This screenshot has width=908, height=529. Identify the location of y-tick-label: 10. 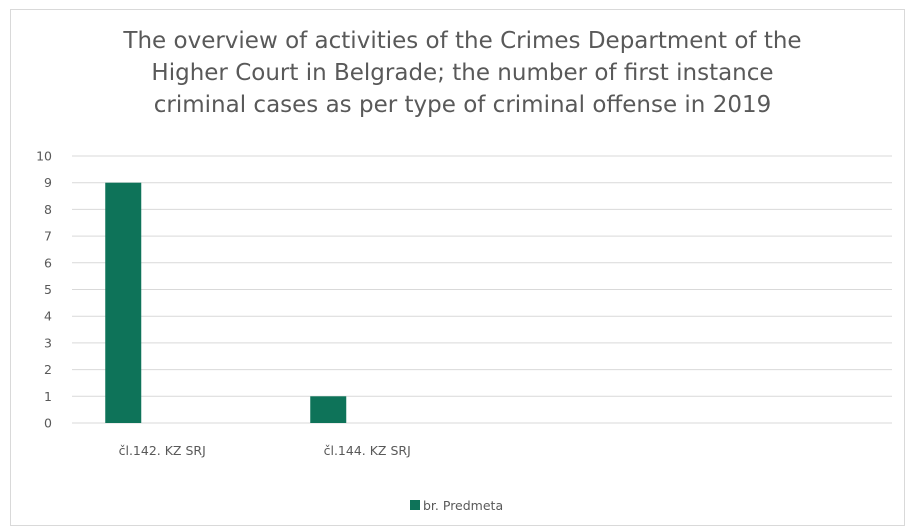
(44, 156).